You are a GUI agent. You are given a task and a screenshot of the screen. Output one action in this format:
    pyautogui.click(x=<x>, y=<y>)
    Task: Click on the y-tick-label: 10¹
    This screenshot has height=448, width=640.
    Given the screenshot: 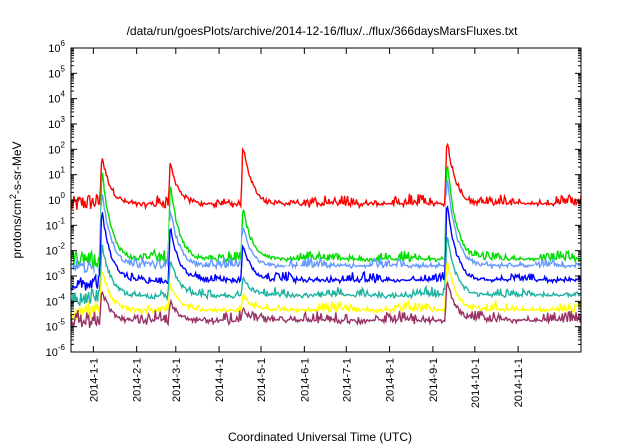 What is the action you would take?
    pyautogui.click(x=56, y=174)
    